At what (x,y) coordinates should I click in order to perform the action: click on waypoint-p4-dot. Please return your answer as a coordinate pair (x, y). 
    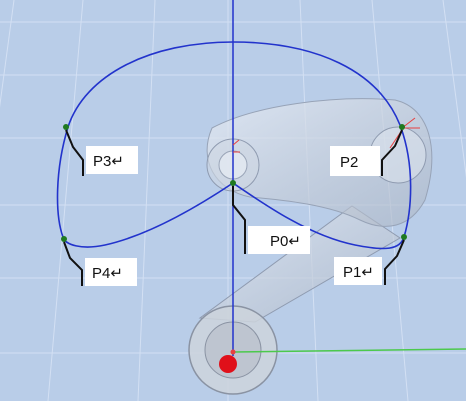
    Looking at the image, I should click on (64, 239).